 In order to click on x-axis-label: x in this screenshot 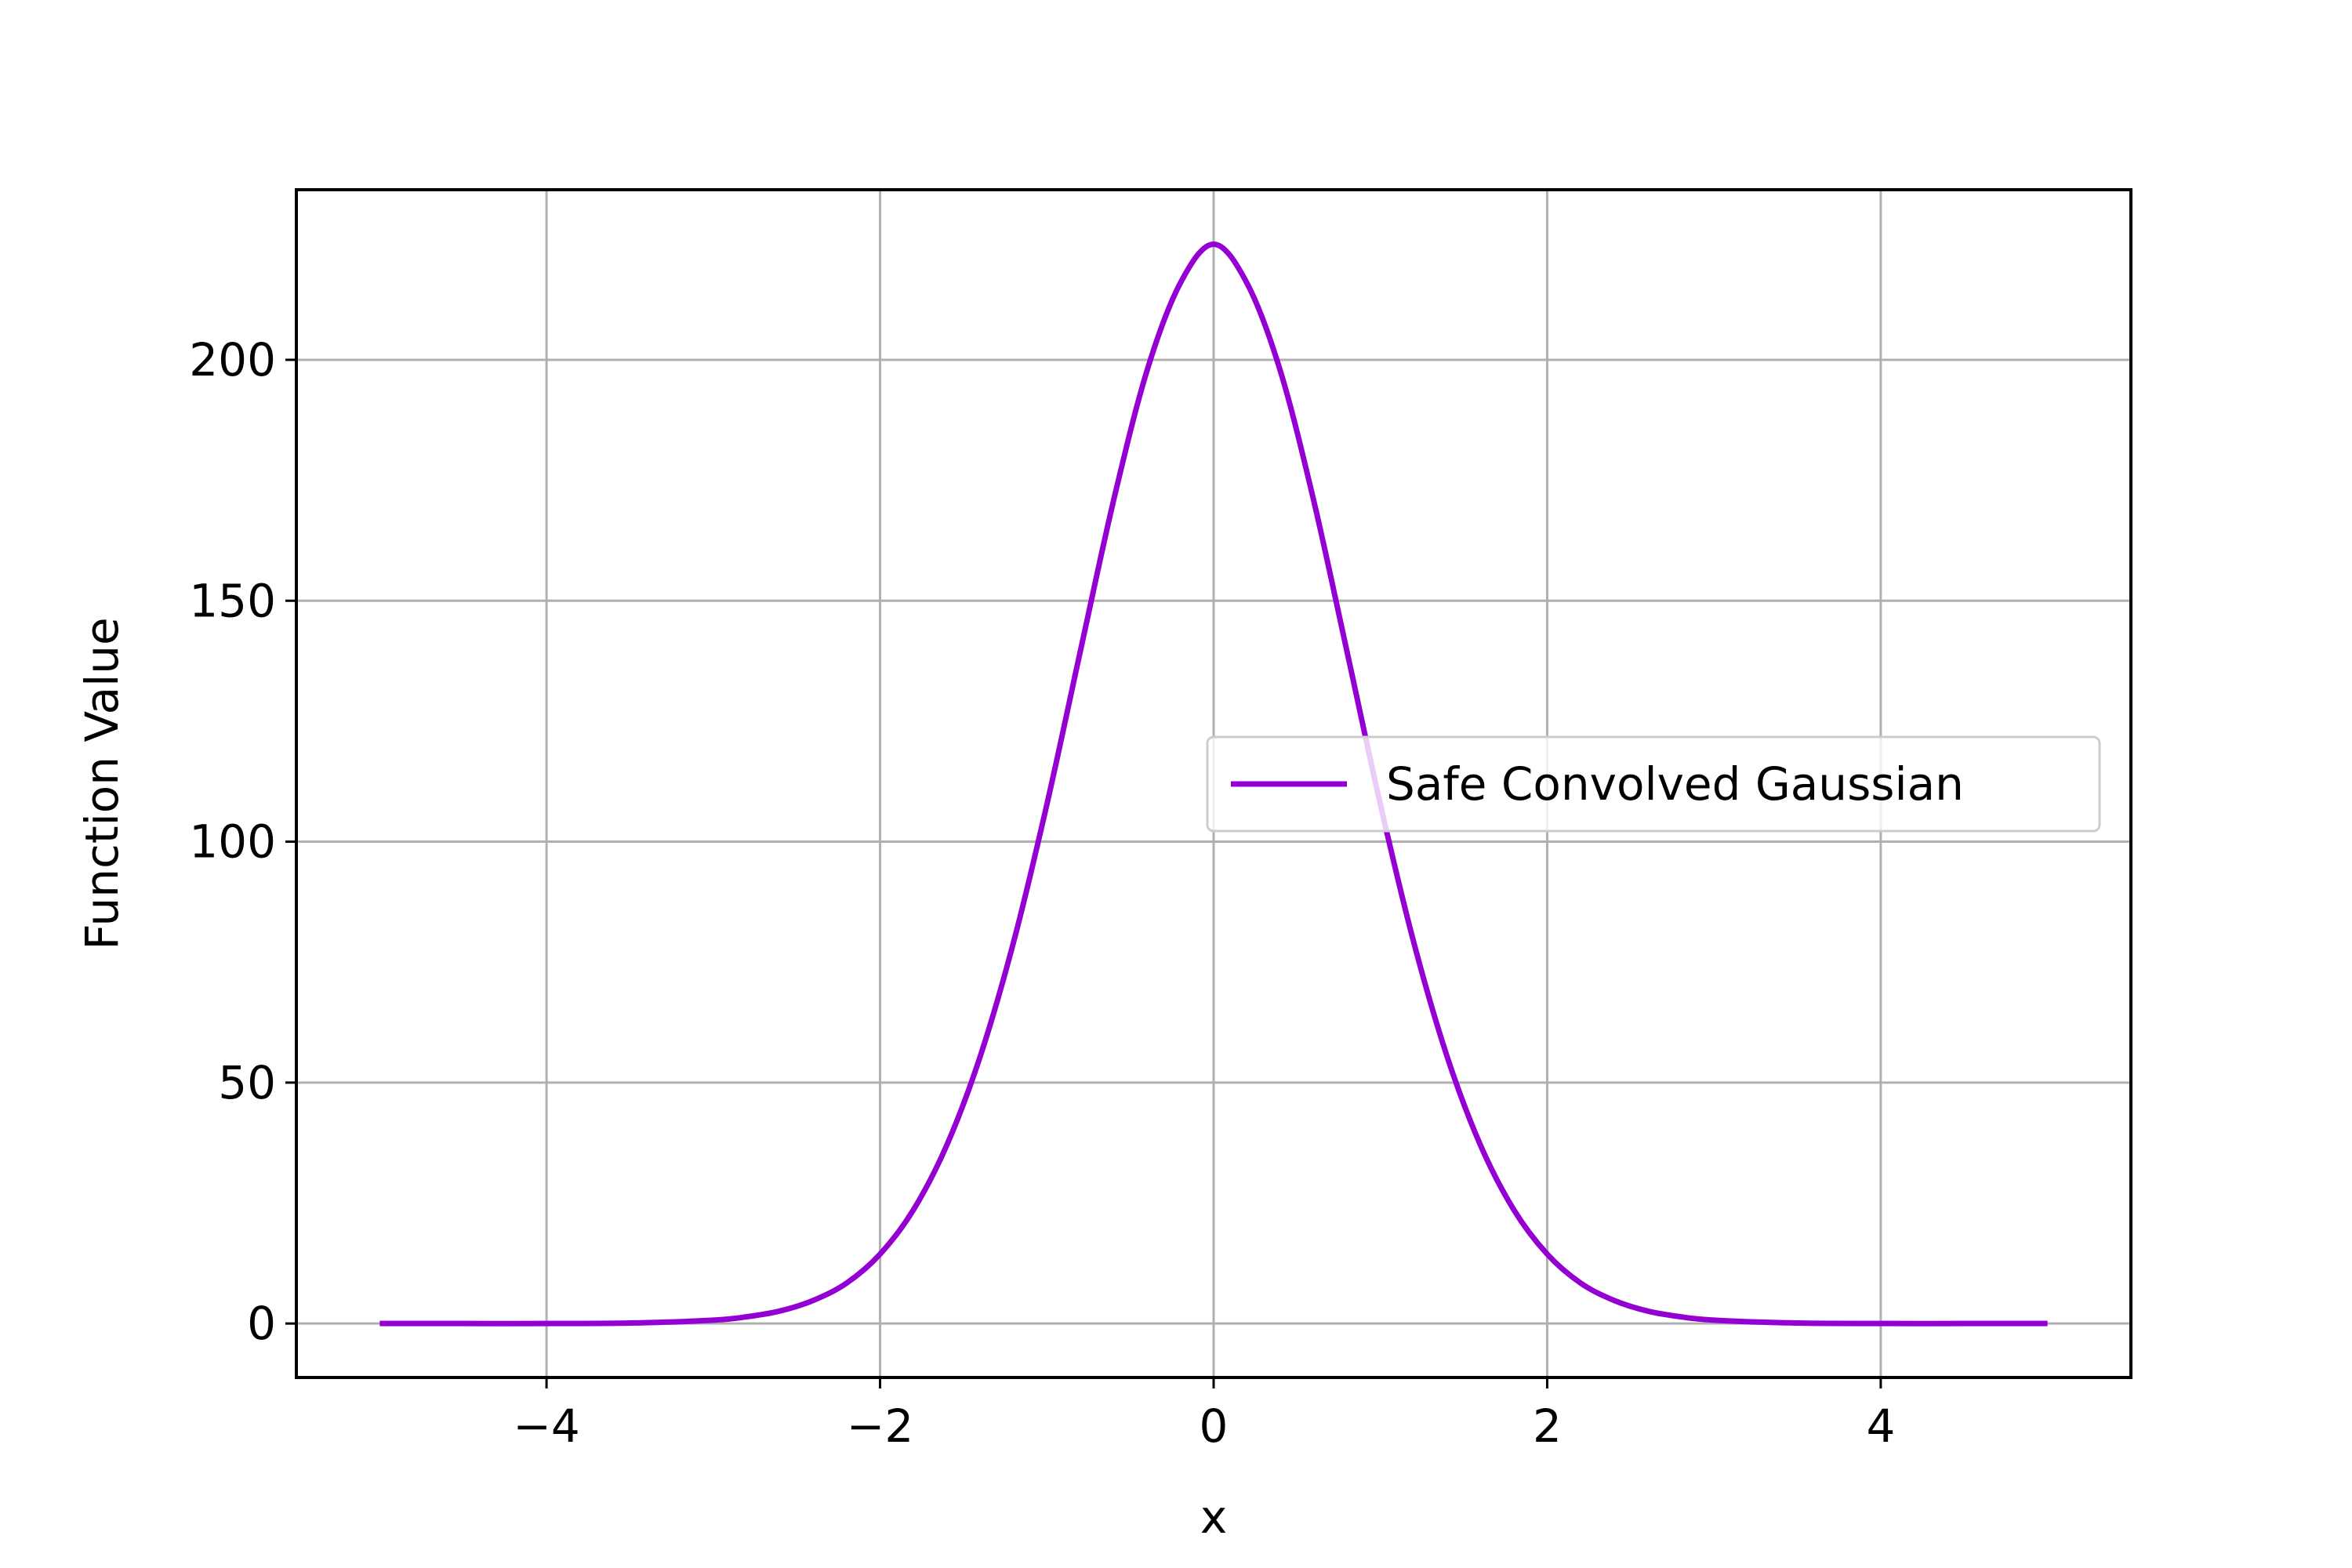, I will do `click(1213, 1517)`.